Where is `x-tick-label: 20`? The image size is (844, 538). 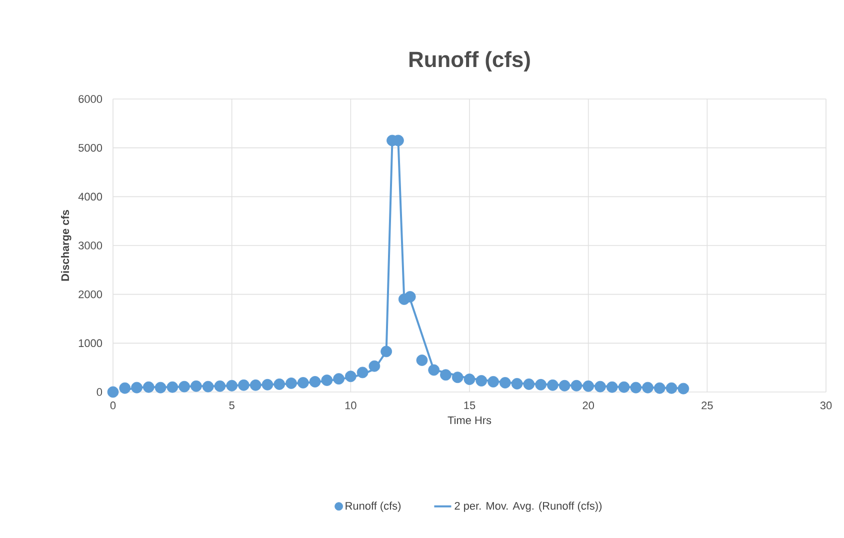
x-tick-label: 20 is located at coordinates (588, 406).